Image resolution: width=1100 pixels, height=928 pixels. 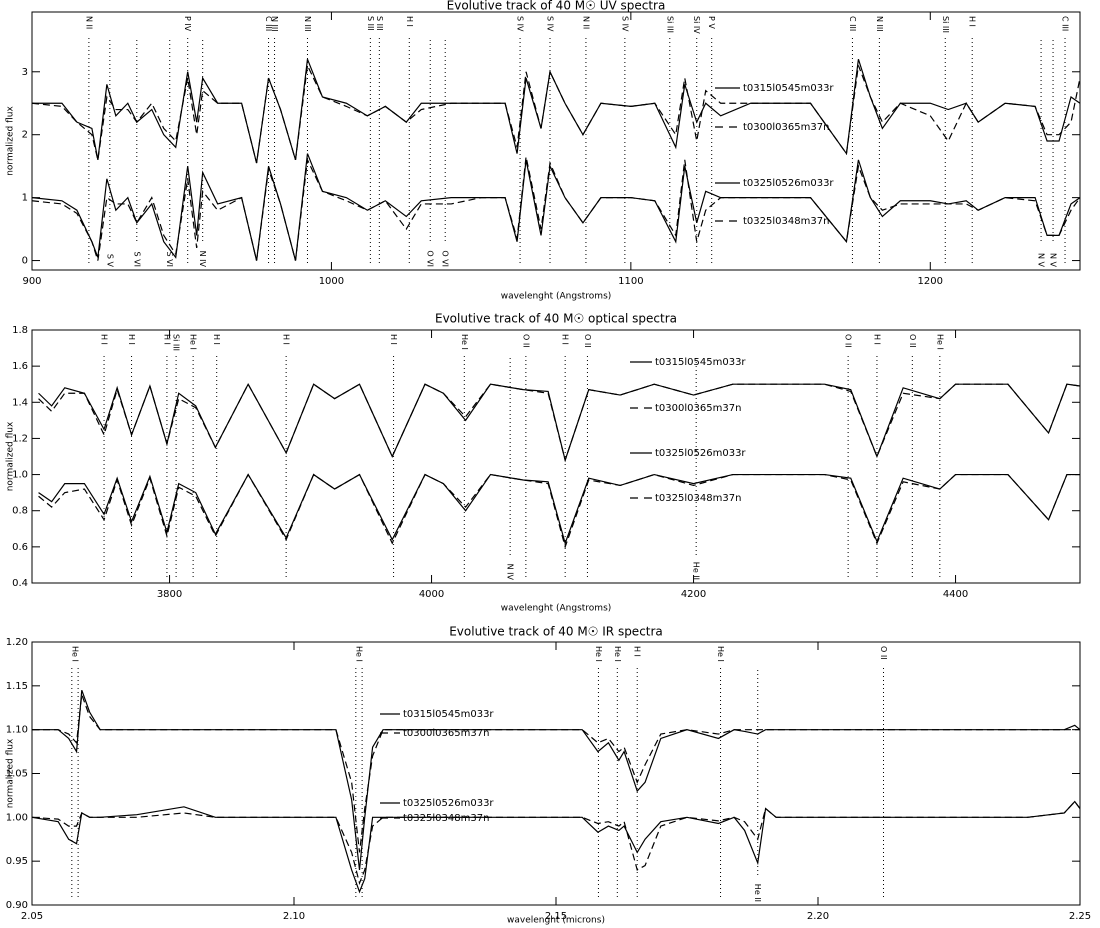 What do you see at coordinates (294, 916) in the screenshot?
I see `x-tick-label: 2.10` at bounding box center [294, 916].